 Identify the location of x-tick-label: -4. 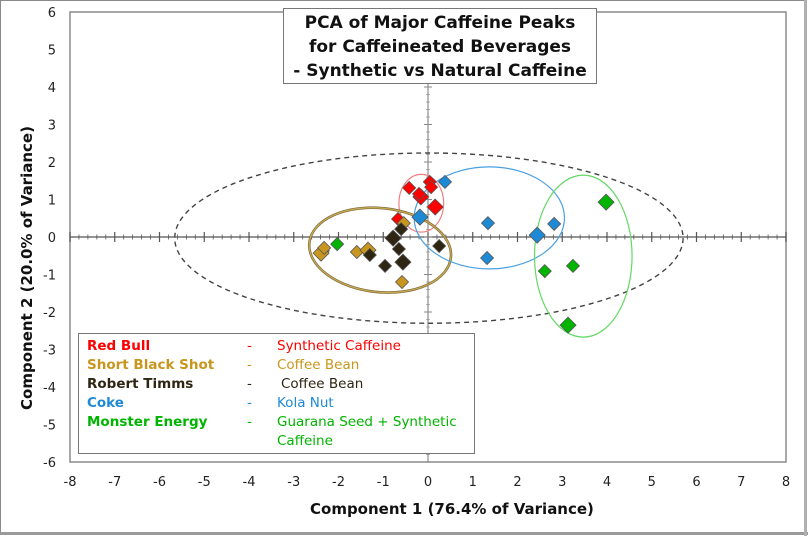
(249, 482).